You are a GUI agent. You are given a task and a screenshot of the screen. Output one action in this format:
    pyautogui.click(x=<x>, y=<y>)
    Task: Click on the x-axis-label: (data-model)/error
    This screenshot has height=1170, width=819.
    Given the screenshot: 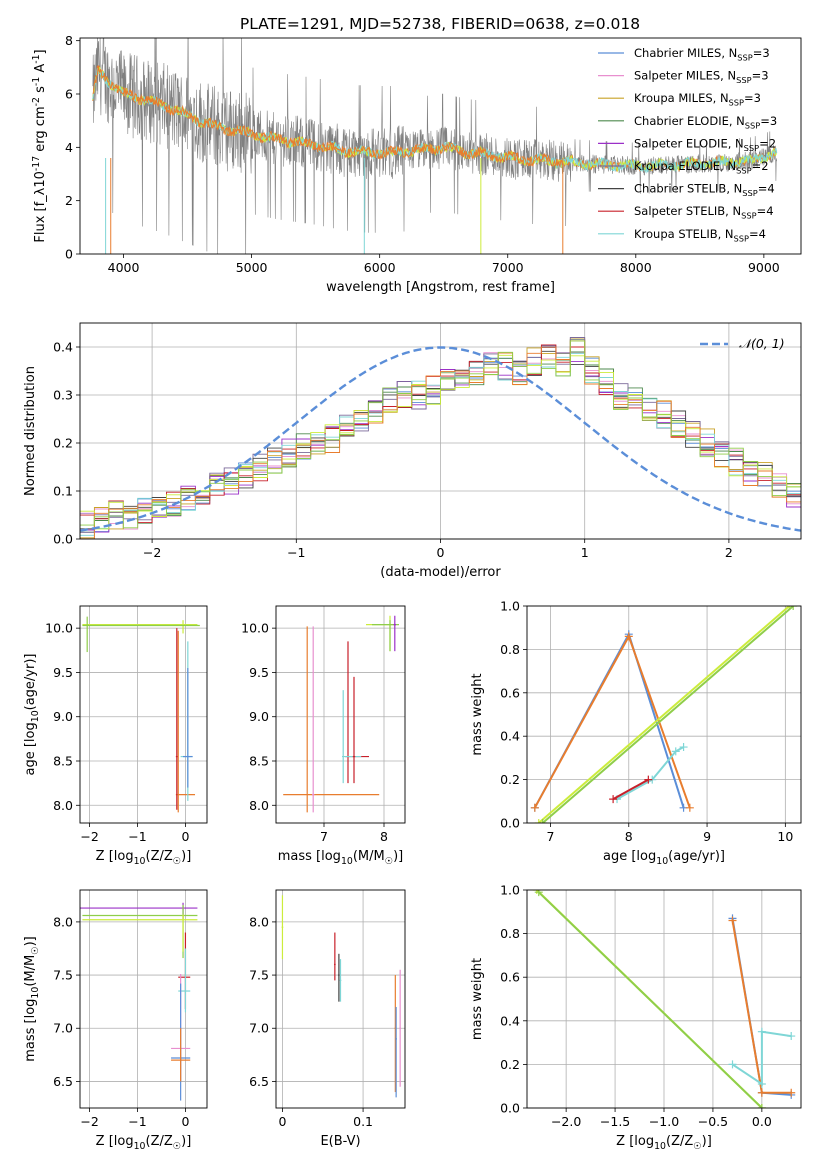 What is the action you would take?
    pyautogui.click(x=440, y=572)
    